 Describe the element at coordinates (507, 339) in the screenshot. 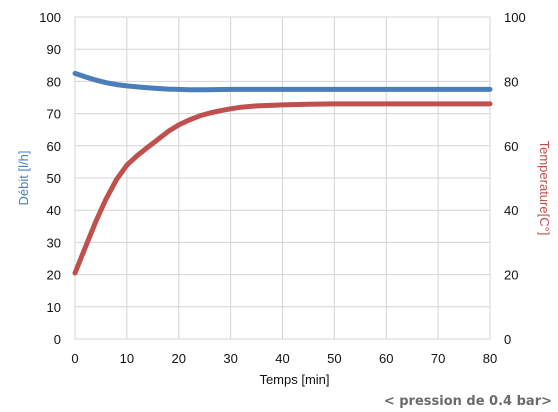

I see `y-right-tick-label: 0` at that location.